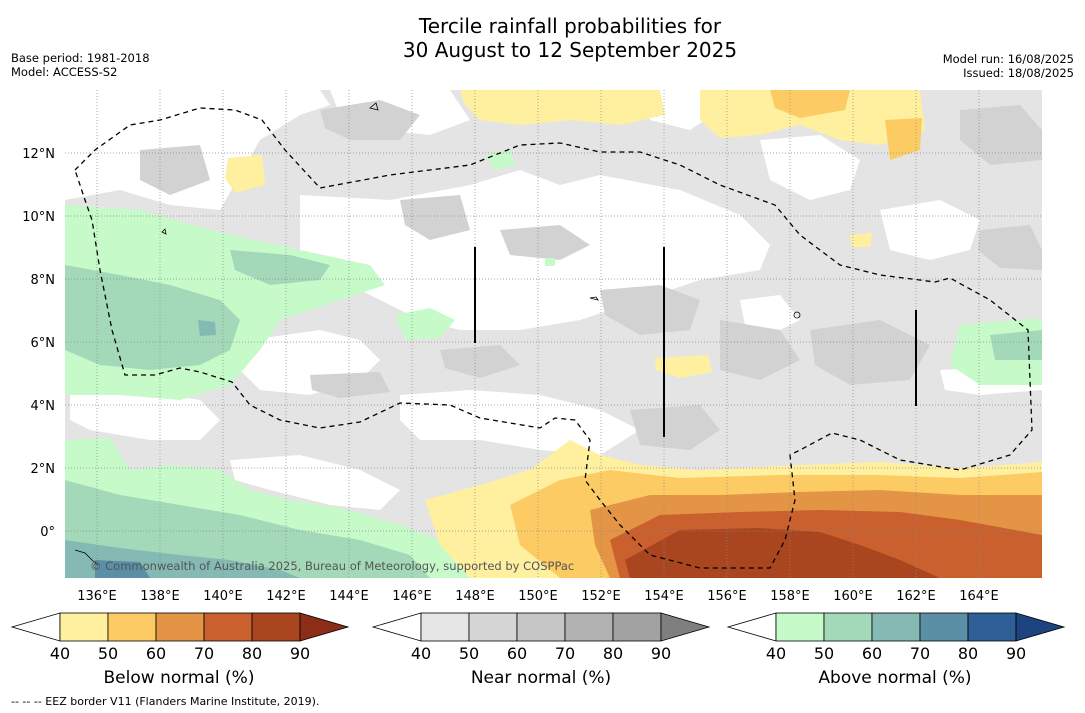 The image size is (1085, 713). Describe the element at coordinates (223, 596) in the screenshot. I see `lon-tick: 140°E` at that location.